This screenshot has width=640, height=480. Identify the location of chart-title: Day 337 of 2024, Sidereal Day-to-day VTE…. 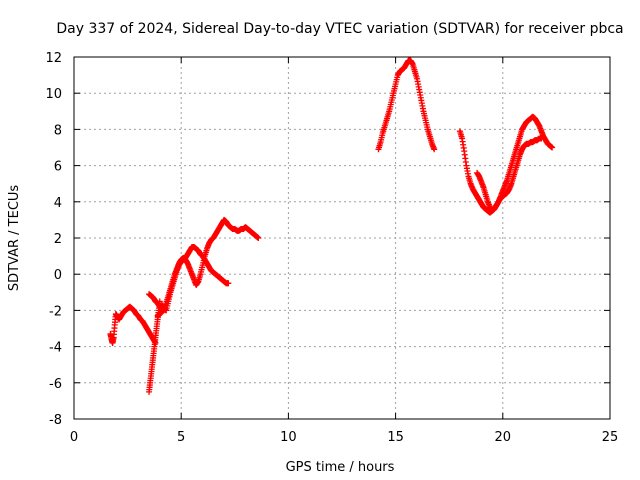
(339, 29).